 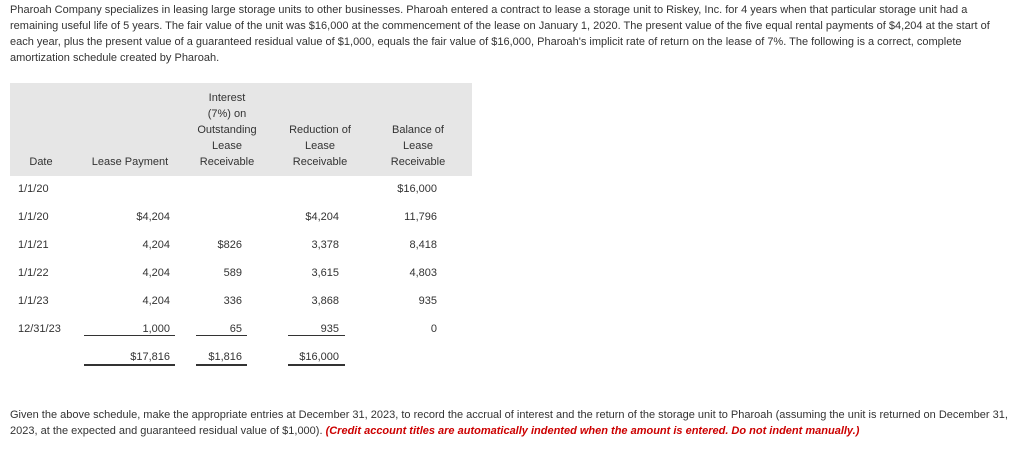 What do you see at coordinates (229, 245) in the screenshot?
I see `amount-cell: $826` at bounding box center [229, 245].